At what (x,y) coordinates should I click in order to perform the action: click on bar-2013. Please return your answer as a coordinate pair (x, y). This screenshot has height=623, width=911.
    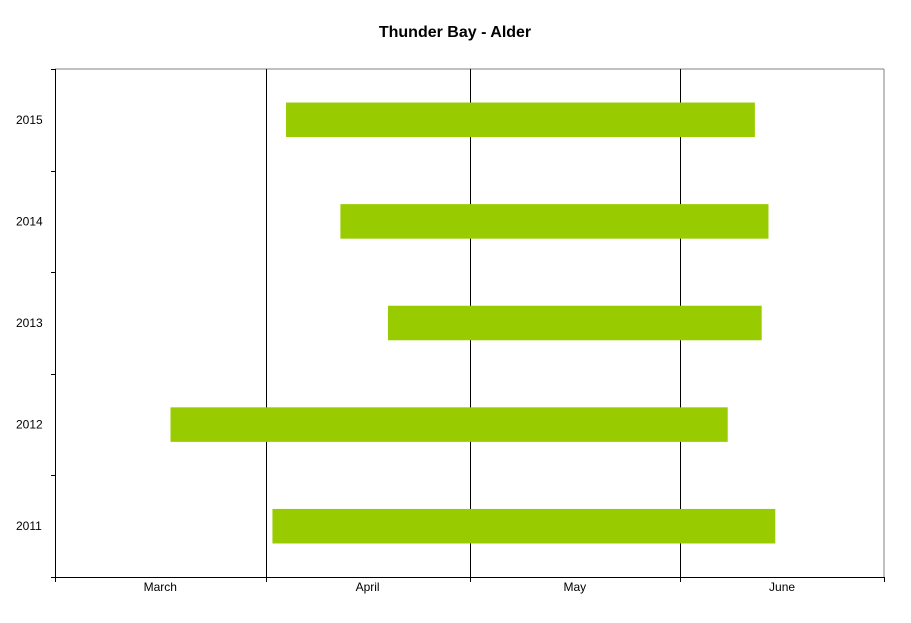
    Looking at the image, I should click on (574, 323).